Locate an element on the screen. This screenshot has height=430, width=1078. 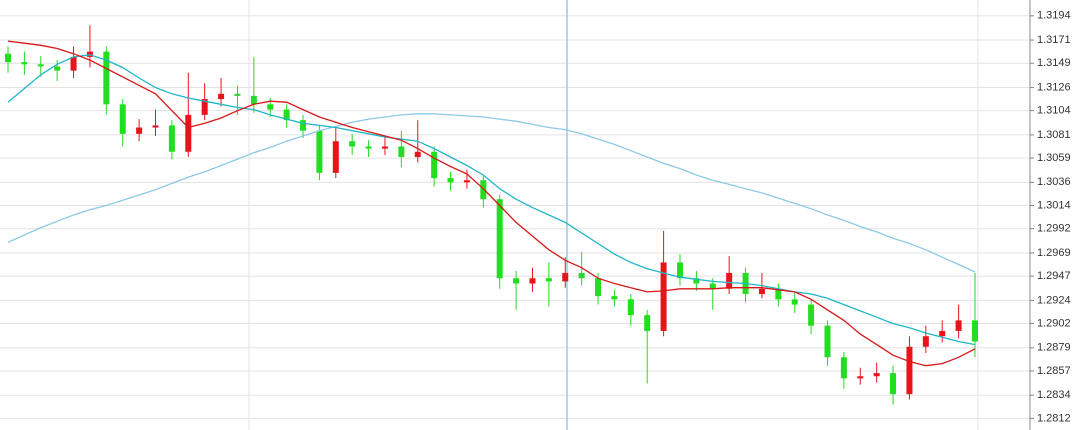
y-tick-label: 1.3194 is located at coordinates (1054, 16).